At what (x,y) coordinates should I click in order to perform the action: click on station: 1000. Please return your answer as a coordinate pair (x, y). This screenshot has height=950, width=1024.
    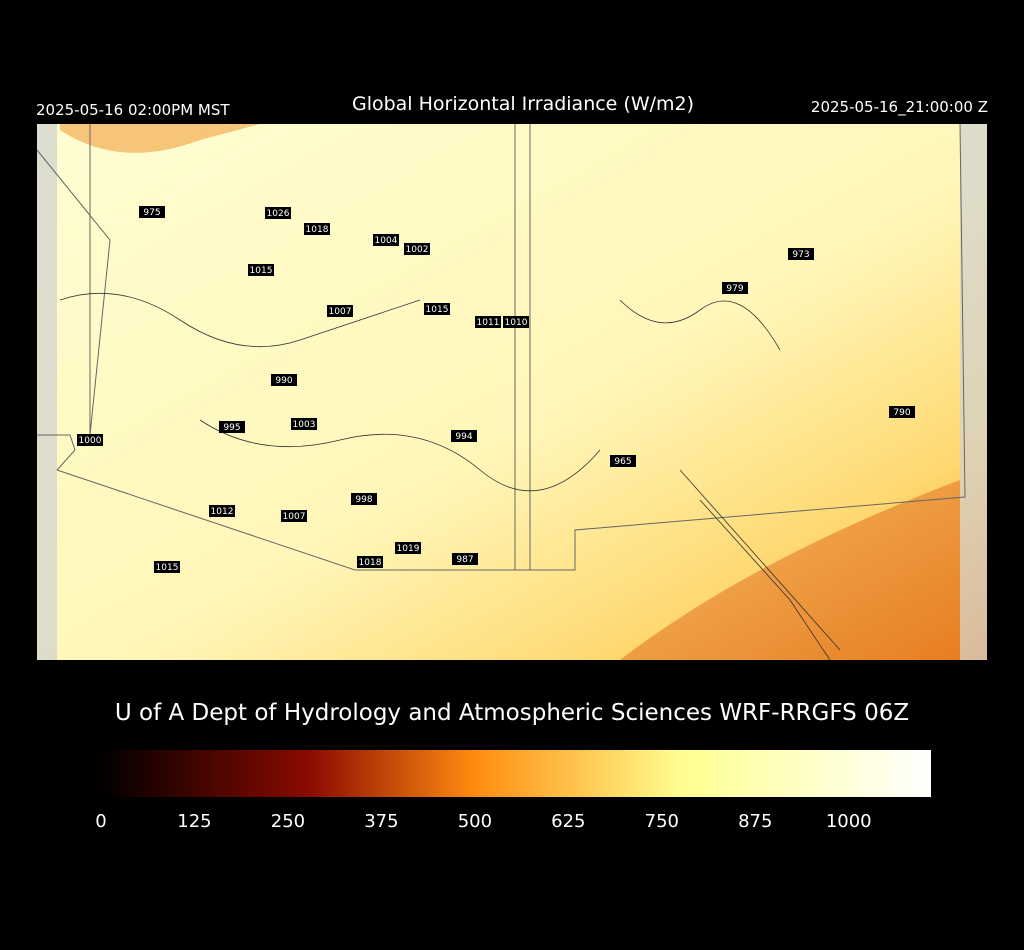
    Looking at the image, I should click on (90, 440).